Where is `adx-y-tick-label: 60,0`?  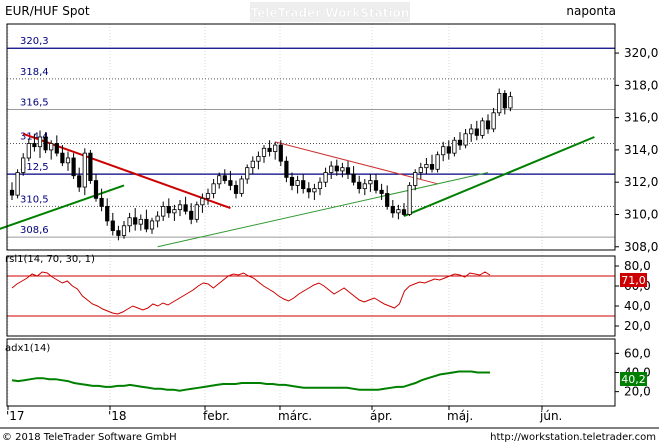 adx-y-tick-label: 60,0 is located at coordinates (637, 353).